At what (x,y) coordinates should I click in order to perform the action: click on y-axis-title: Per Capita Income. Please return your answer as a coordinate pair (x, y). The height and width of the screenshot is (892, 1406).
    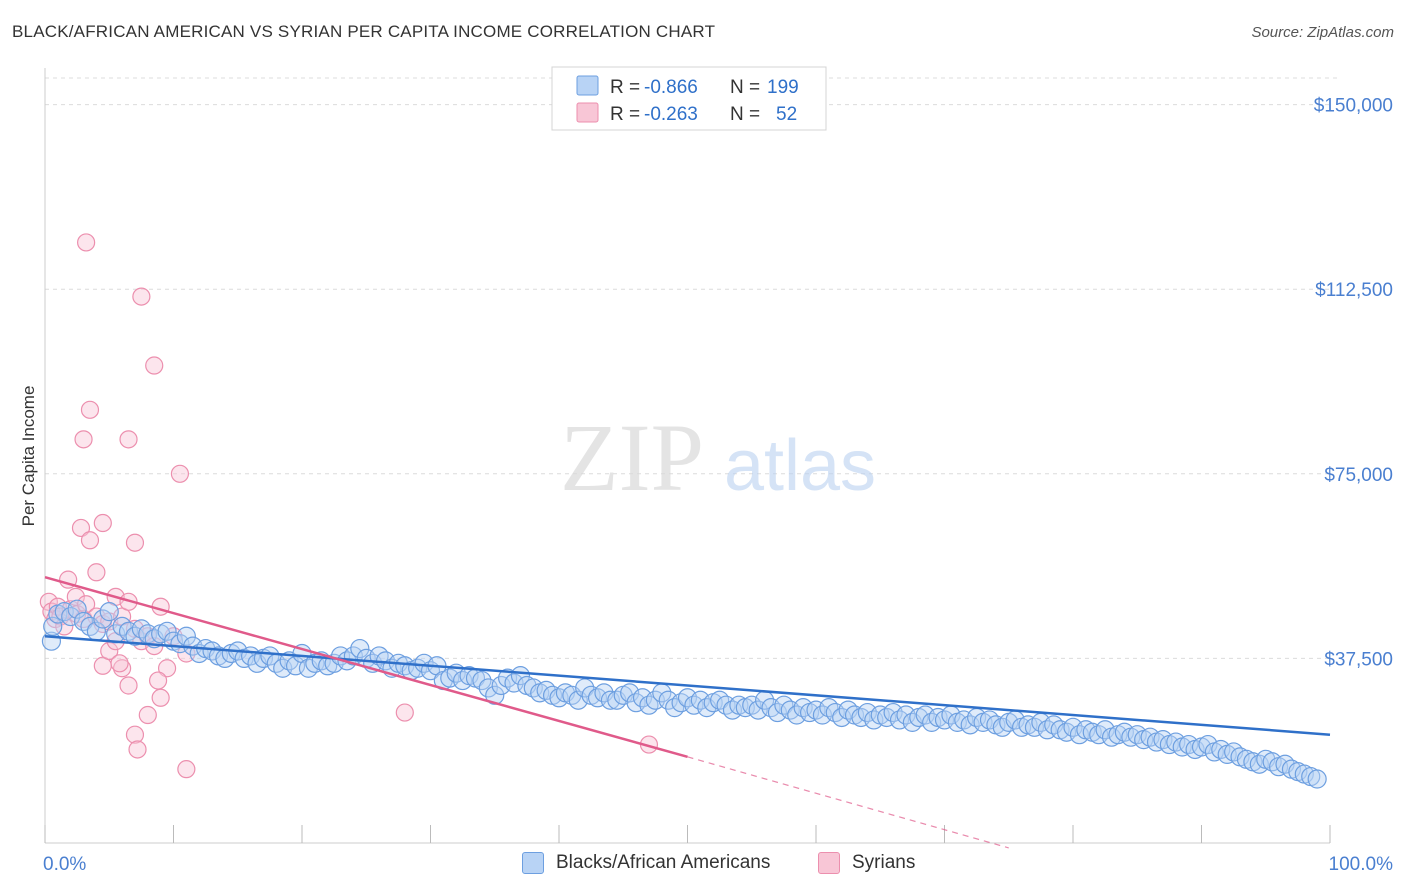
    Looking at the image, I should click on (28, 456).